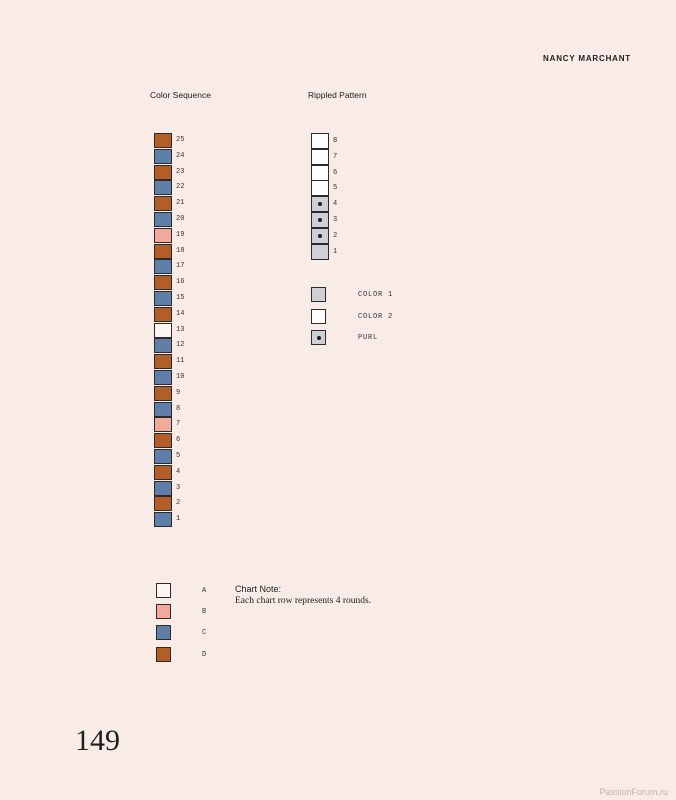  I want to click on sequence-row-label: 8, so click(178, 408).